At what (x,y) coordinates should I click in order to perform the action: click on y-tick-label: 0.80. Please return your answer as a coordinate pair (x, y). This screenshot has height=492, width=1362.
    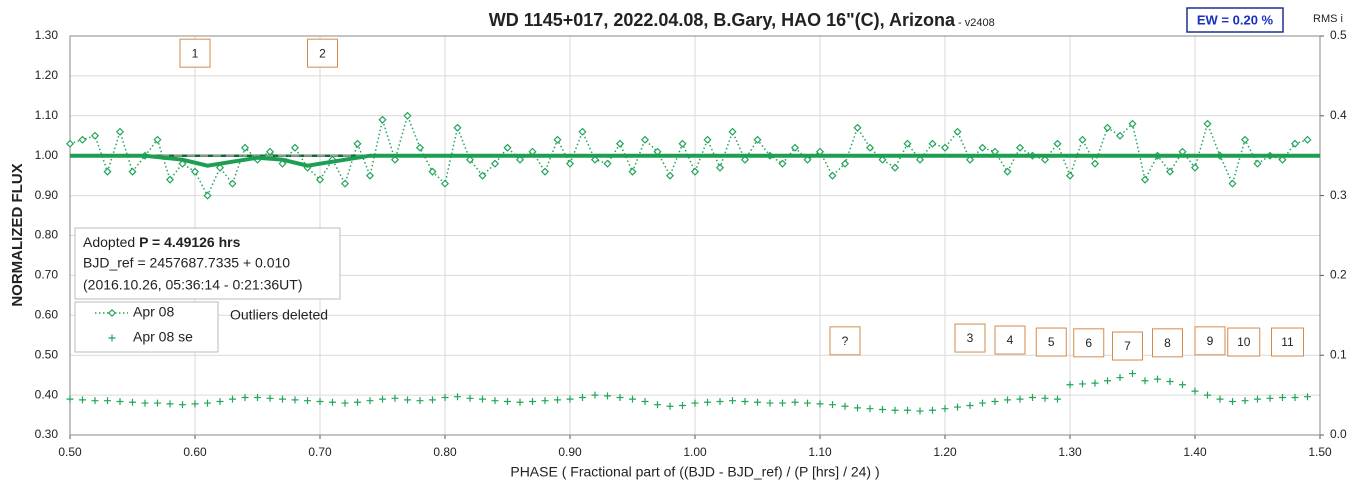
    Looking at the image, I should click on (47, 235).